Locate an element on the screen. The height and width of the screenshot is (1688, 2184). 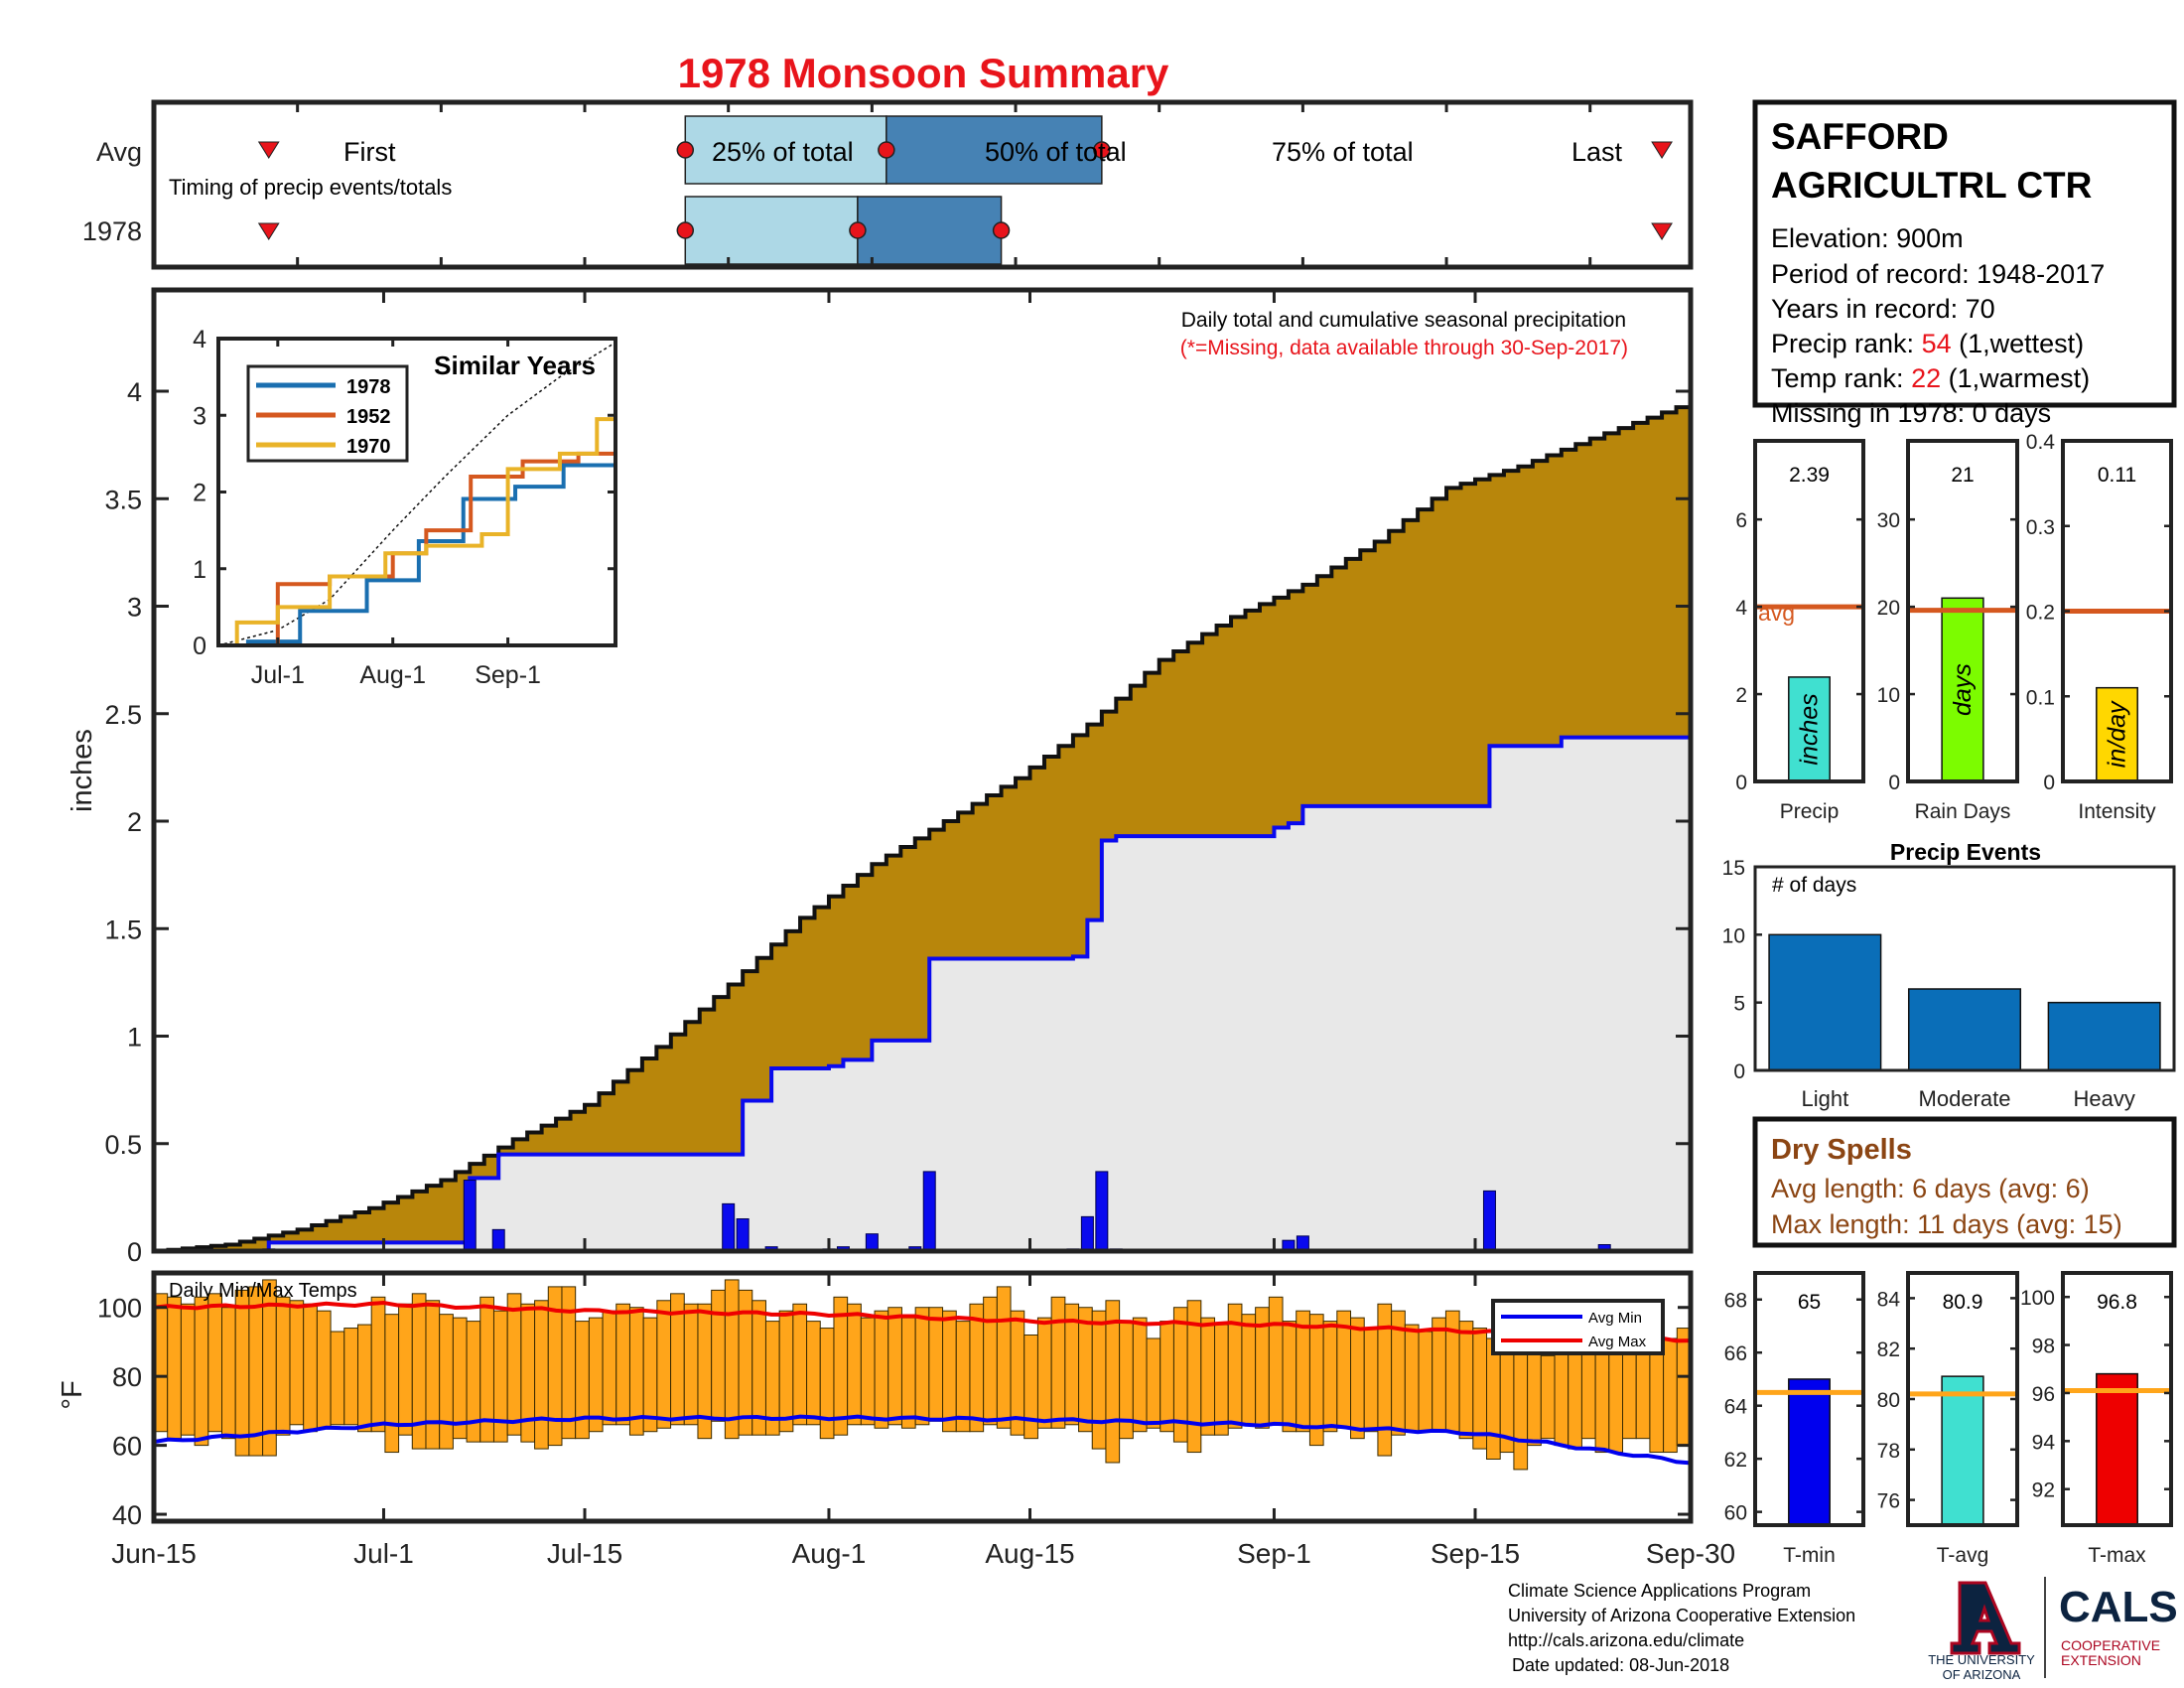
tavg-y-tick-label: 84 is located at coordinates (1889, 1299).